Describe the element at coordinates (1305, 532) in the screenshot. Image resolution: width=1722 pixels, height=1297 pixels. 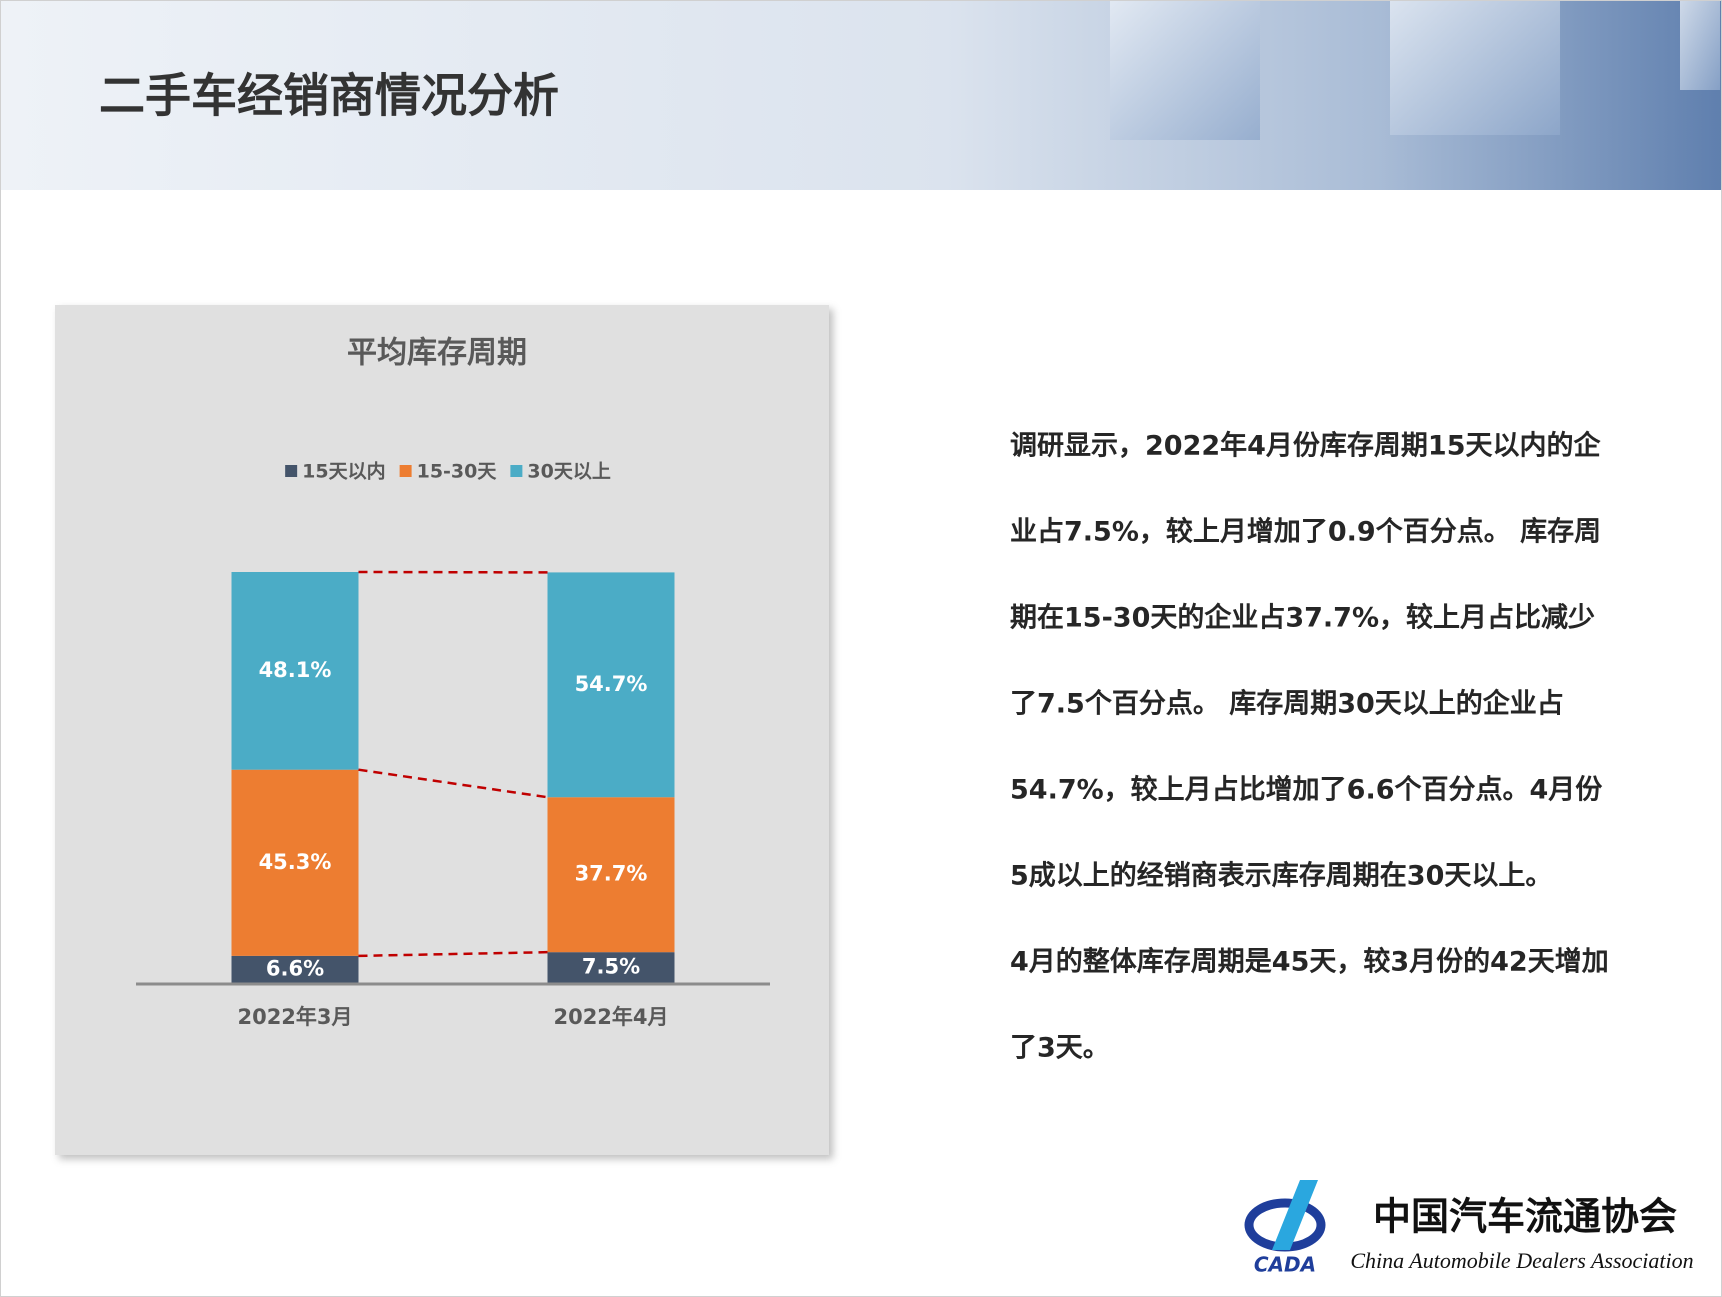
I see `paragraph-line: 业占7.5%，较上月增加了0.9个百分点。 库存周` at that location.